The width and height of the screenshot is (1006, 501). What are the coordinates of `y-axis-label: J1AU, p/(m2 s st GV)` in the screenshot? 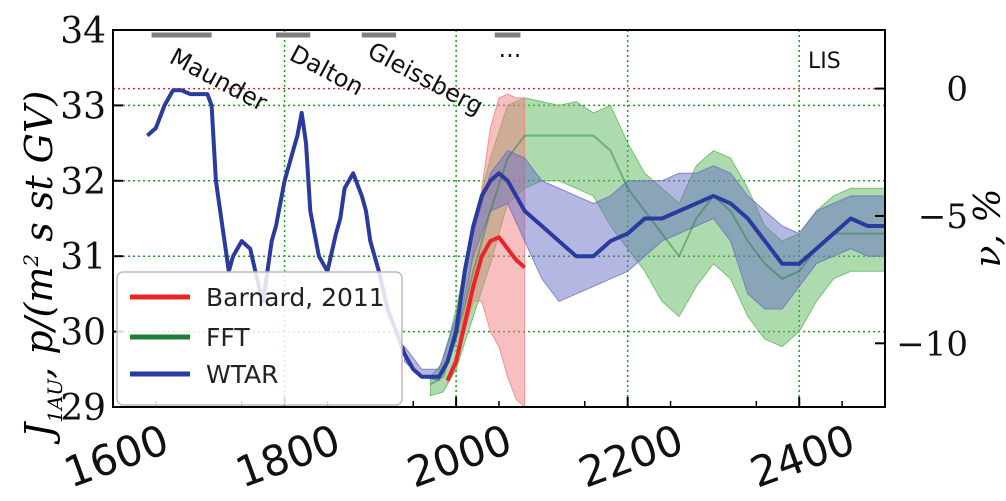 It's located at (42, 268).